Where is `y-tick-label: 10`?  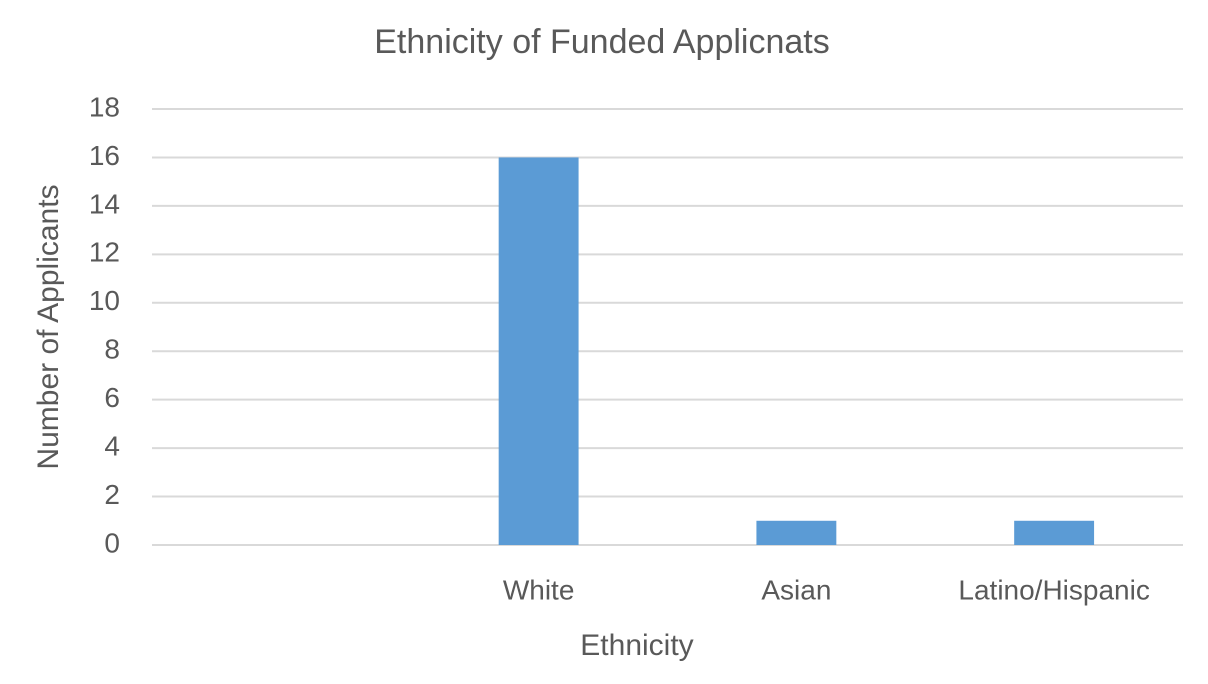 y-tick-label: 10 is located at coordinates (104, 300).